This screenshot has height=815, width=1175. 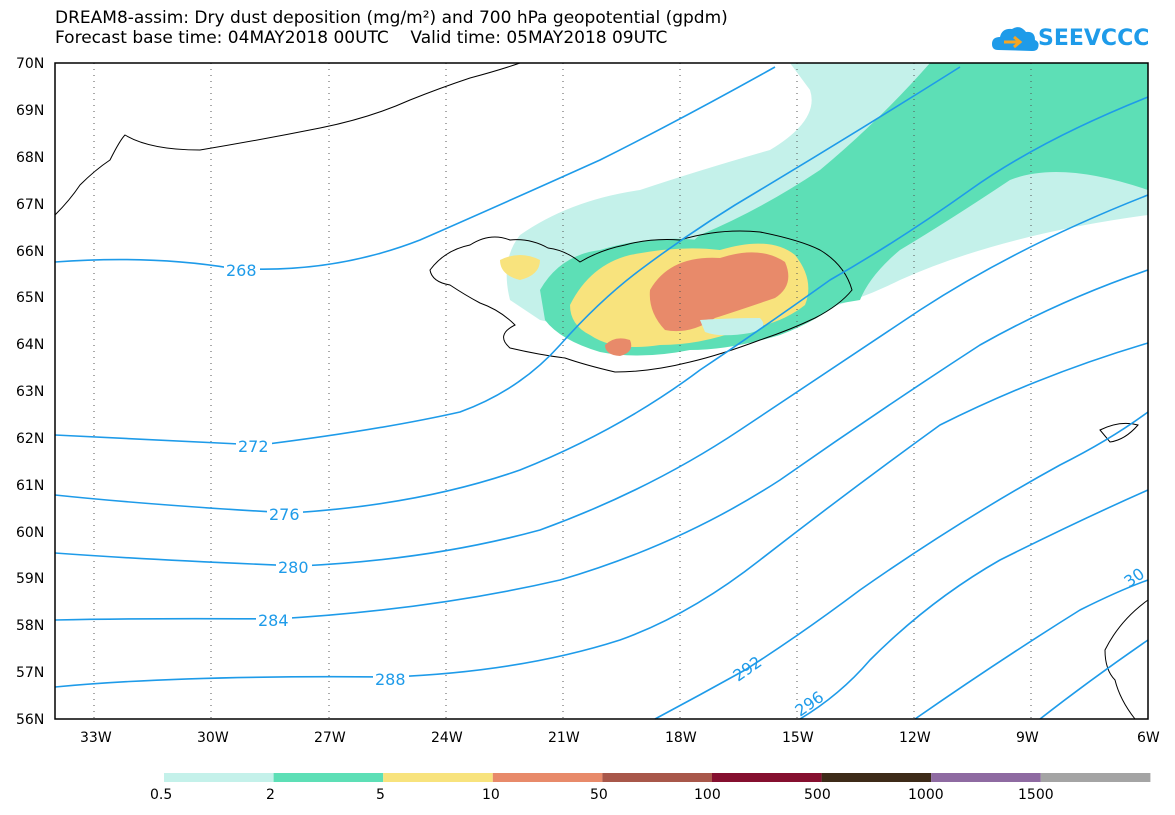 I want to click on lon-label: 24W, so click(x=447, y=738).